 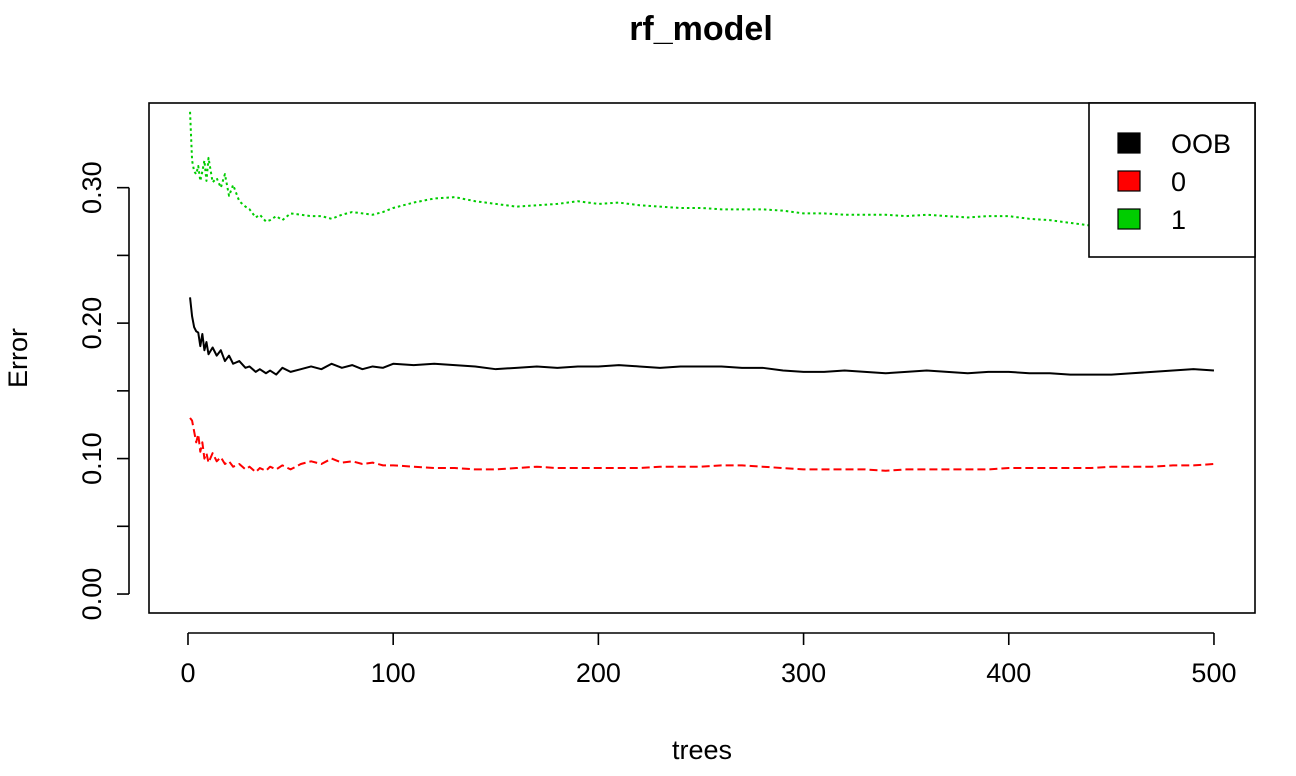 I want to click on x-axis-label: trees, so click(x=702, y=750).